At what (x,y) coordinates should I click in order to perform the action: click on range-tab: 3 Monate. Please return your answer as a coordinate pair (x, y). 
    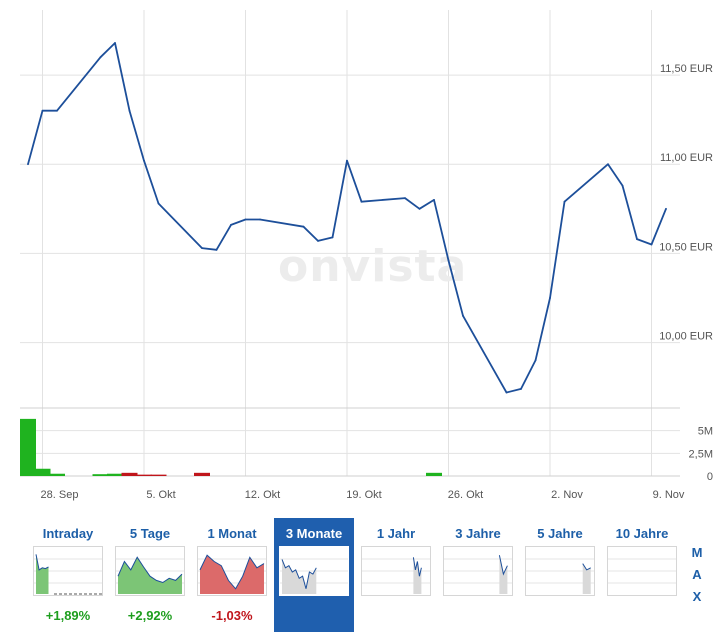
    Looking at the image, I should click on (314, 575).